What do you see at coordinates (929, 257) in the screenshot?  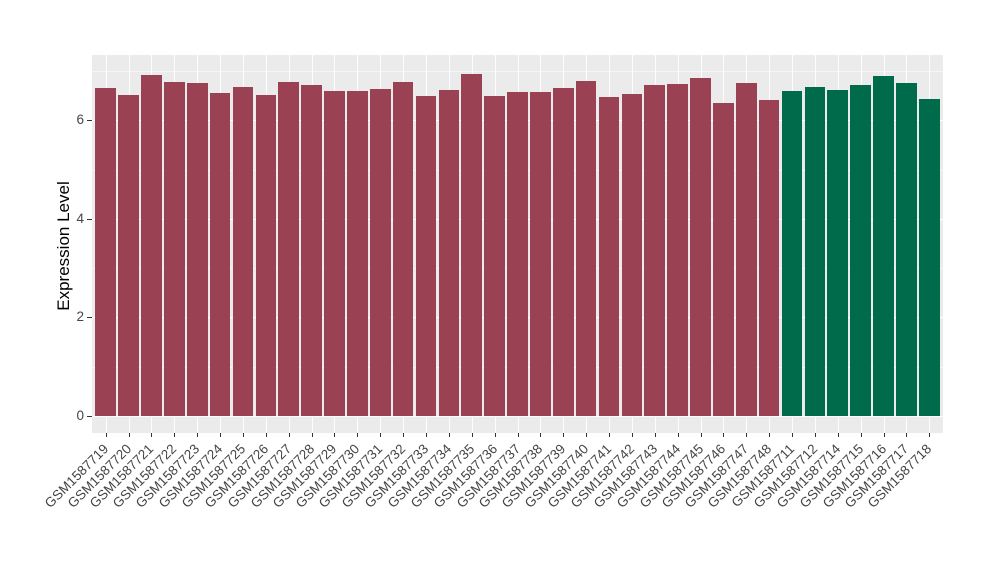 I see `bar-GSM1587718` at bounding box center [929, 257].